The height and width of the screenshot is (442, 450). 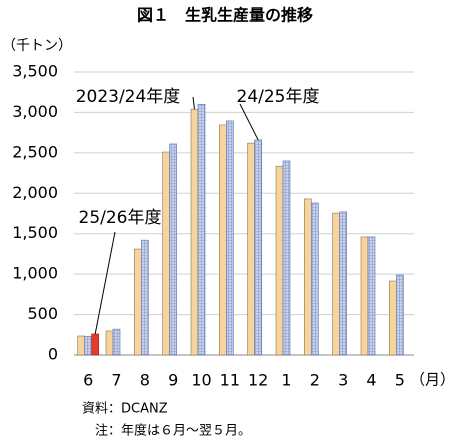 What do you see at coordinates (120, 218) in the screenshot?
I see `series-label: 25/26年度` at bounding box center [120, 218].